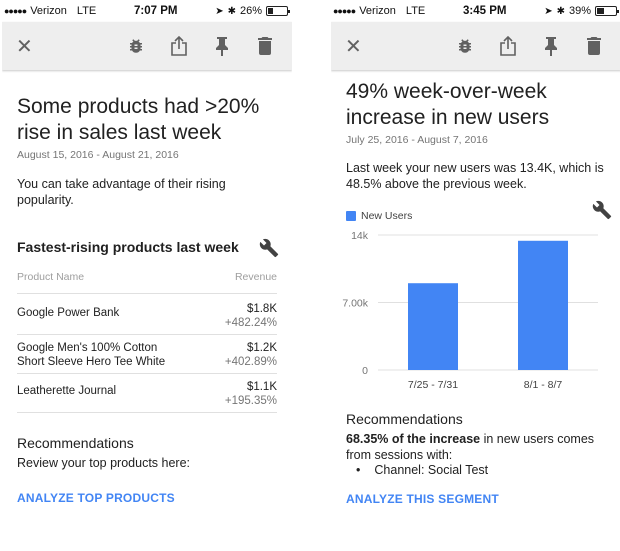 This screenshot has height=551, width=620. Describe the element at coordinates (365, 371) in the screenshot. I see `y-tick-label: 0` at that location.